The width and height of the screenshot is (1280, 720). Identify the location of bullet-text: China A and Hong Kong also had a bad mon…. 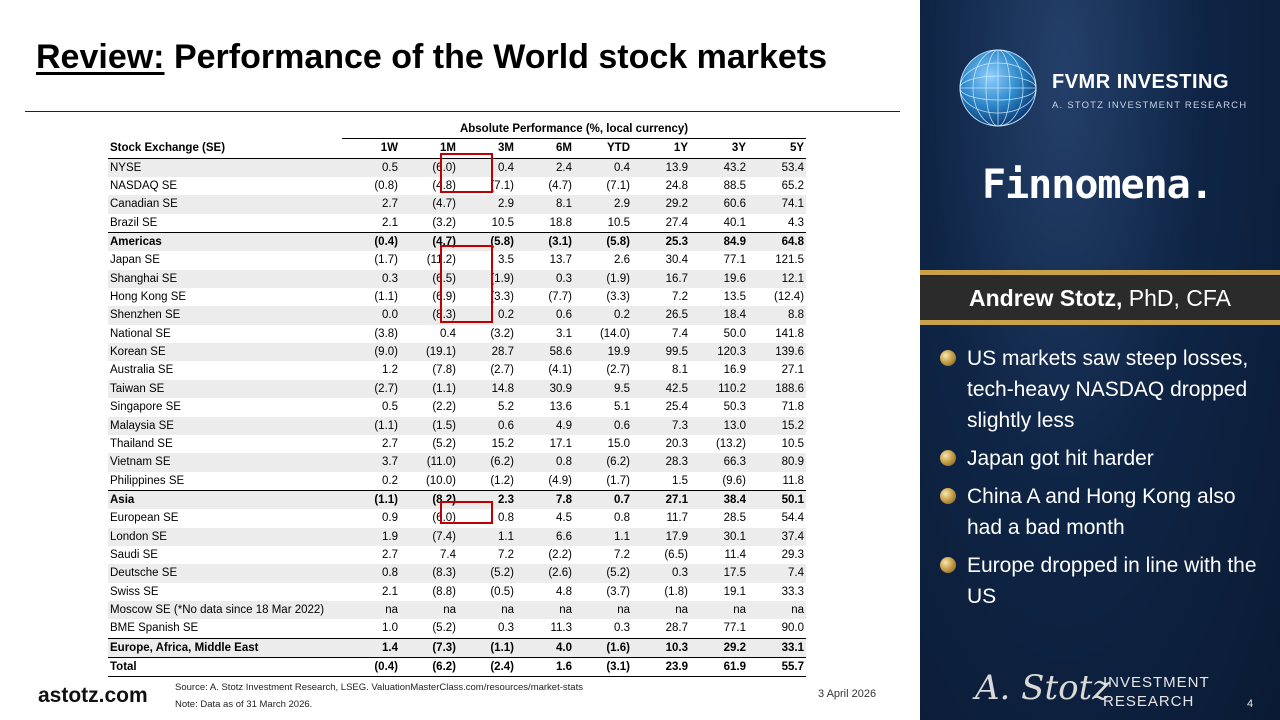
(1101, 512).